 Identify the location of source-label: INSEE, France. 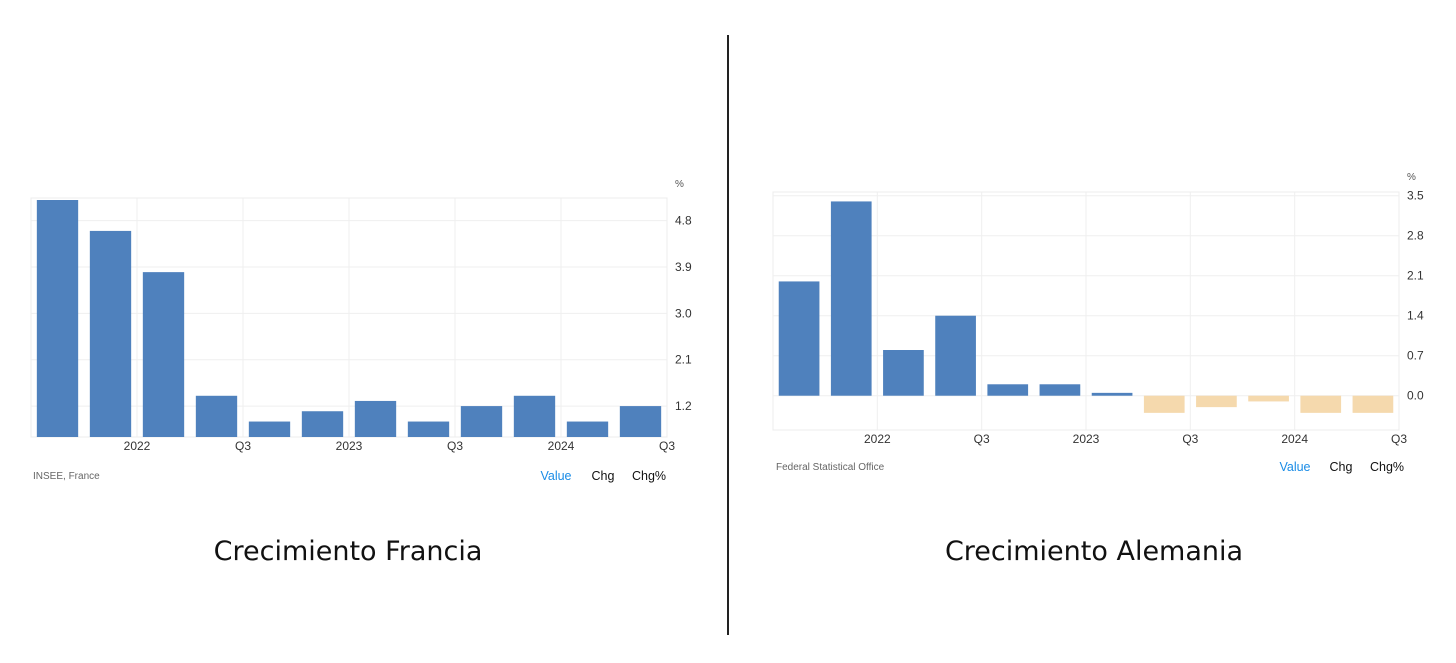
(66, 476).